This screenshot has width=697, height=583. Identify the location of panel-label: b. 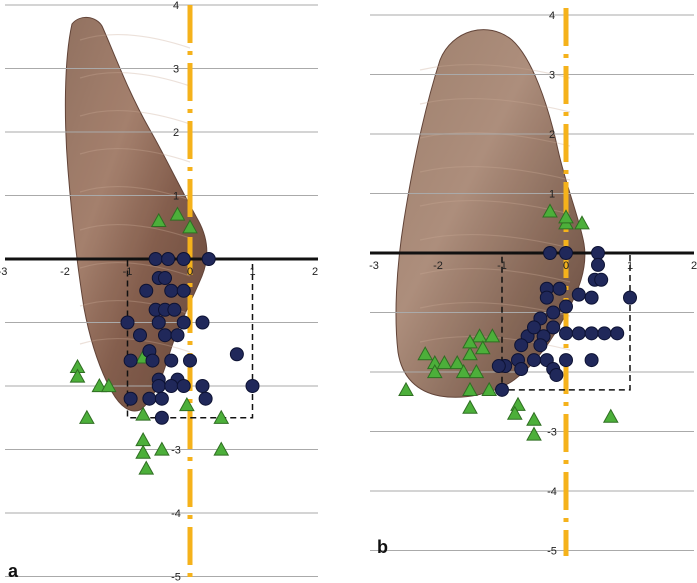
(382, 547).